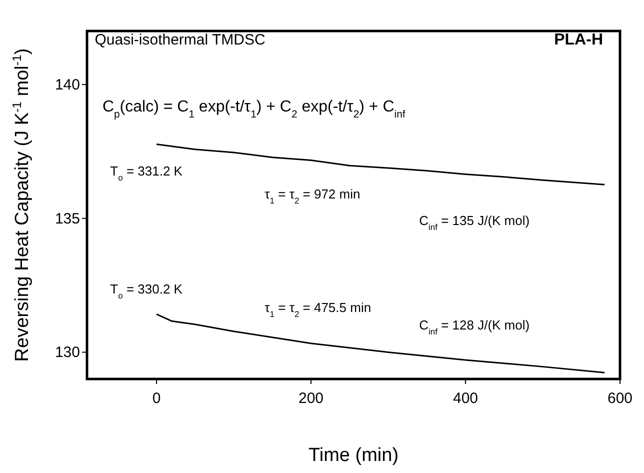 The image size is (644, 473). I want to click on x-tick-label: 200, so click(311, 398).